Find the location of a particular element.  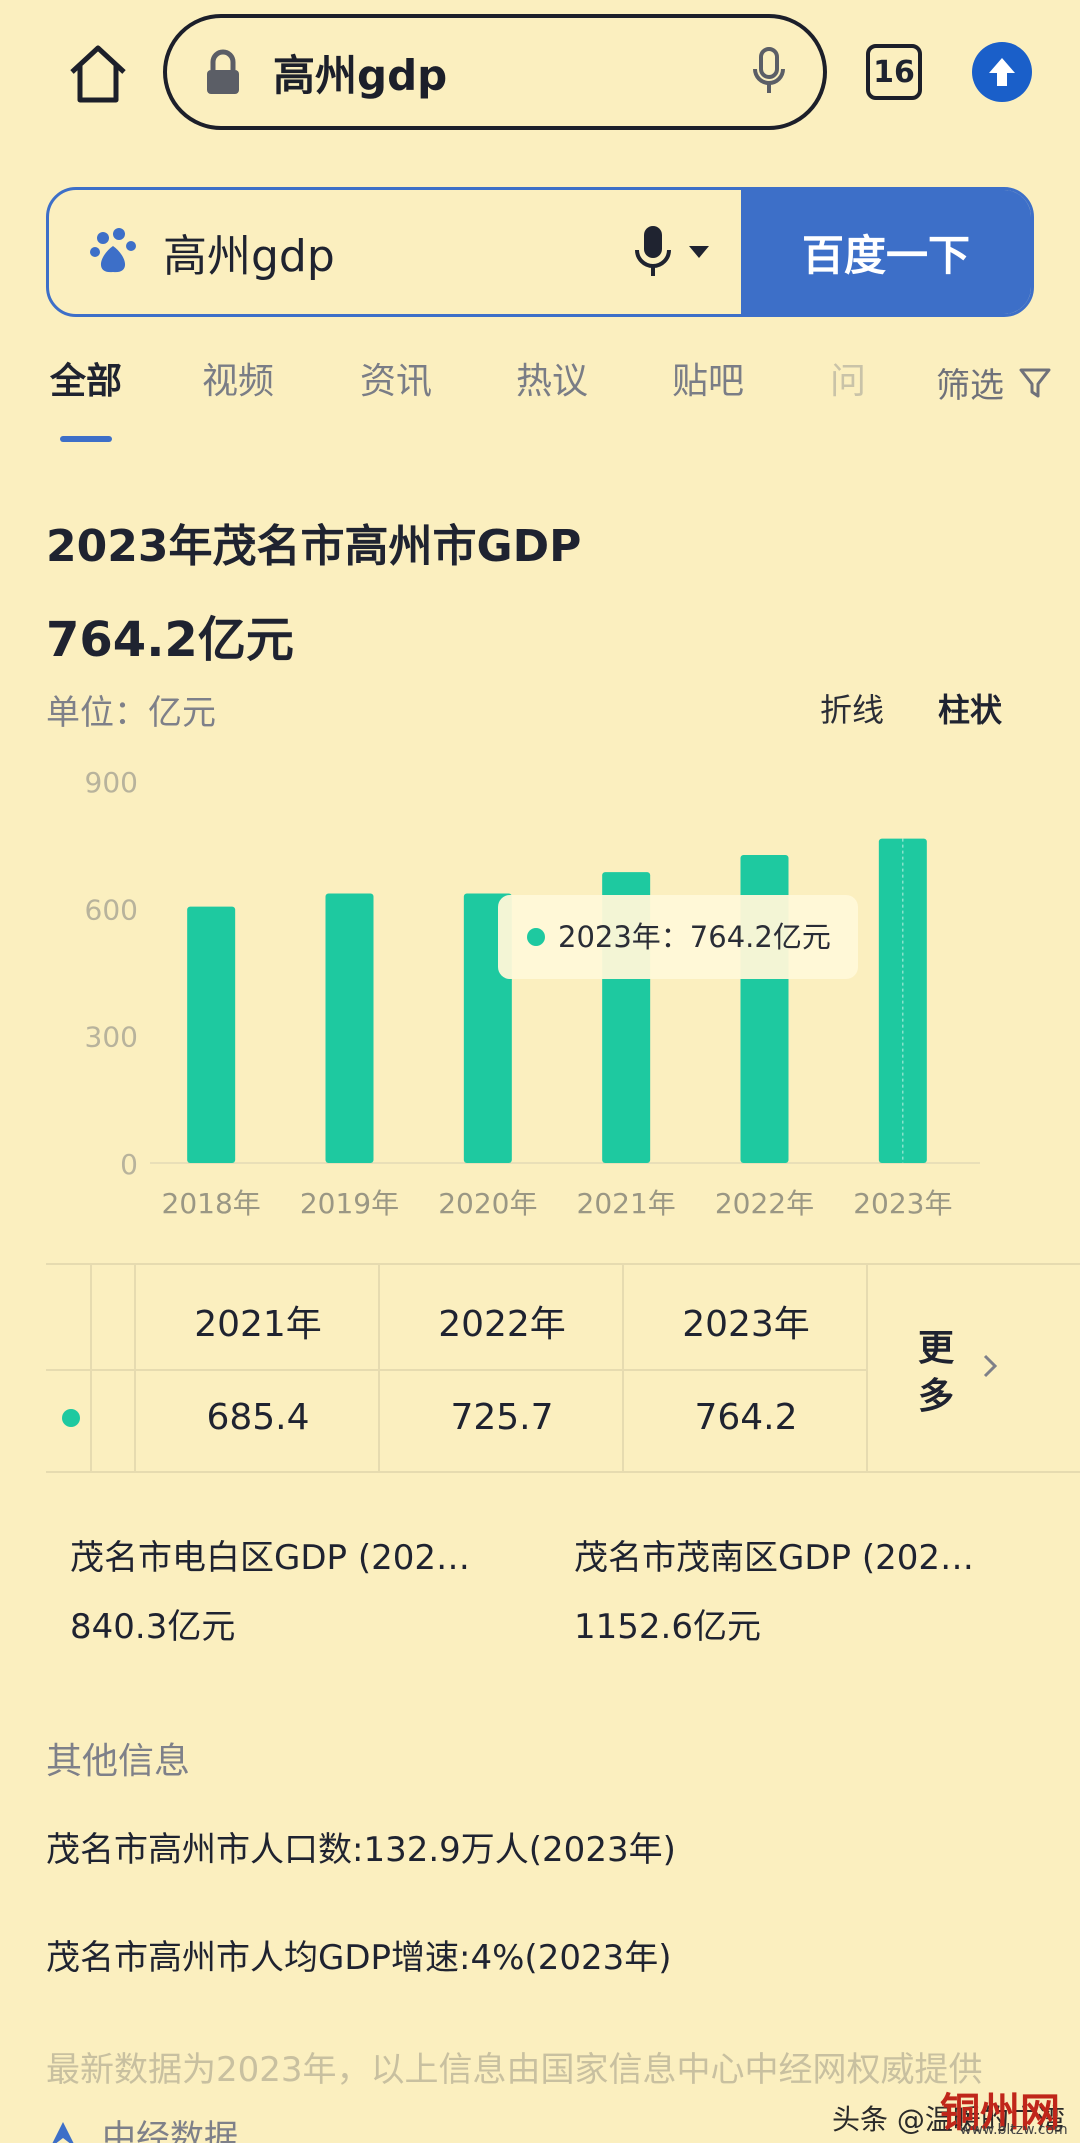

search-input-area: 高州gdp is located at coordinates (395, 252).